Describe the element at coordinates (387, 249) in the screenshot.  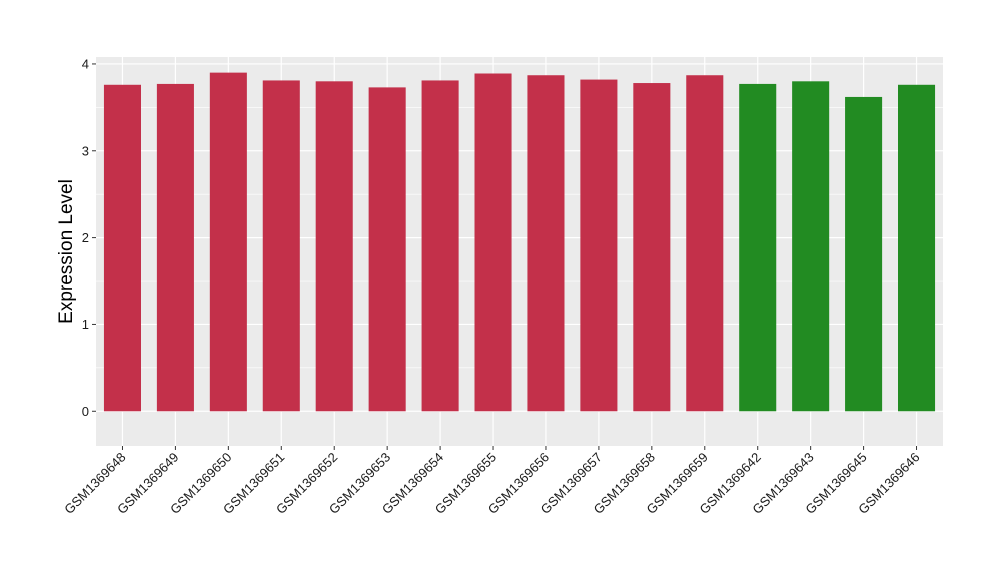
I see `bar-GSM1369653` at that location.